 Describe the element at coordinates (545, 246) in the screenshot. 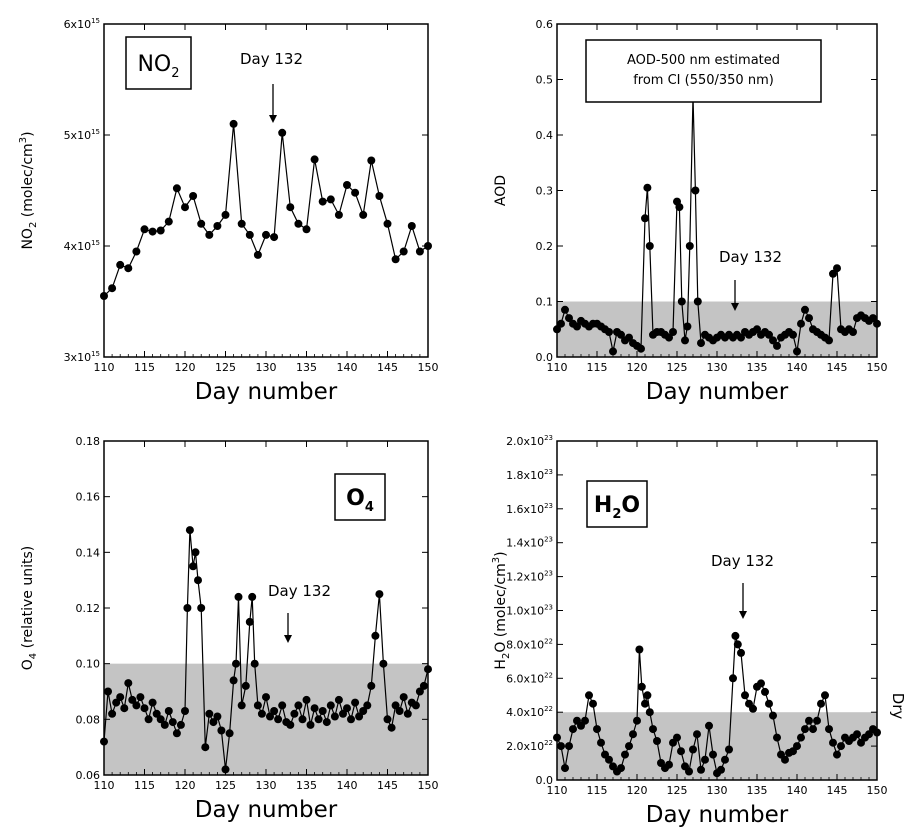

I see `y-tick-label: 0.2` at that location.